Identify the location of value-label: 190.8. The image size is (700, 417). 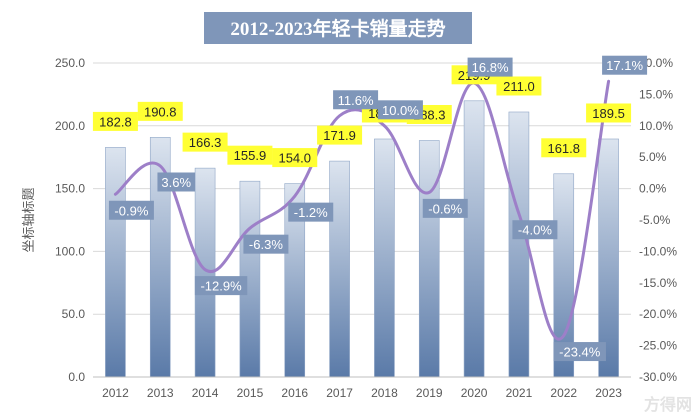
(160, 111).